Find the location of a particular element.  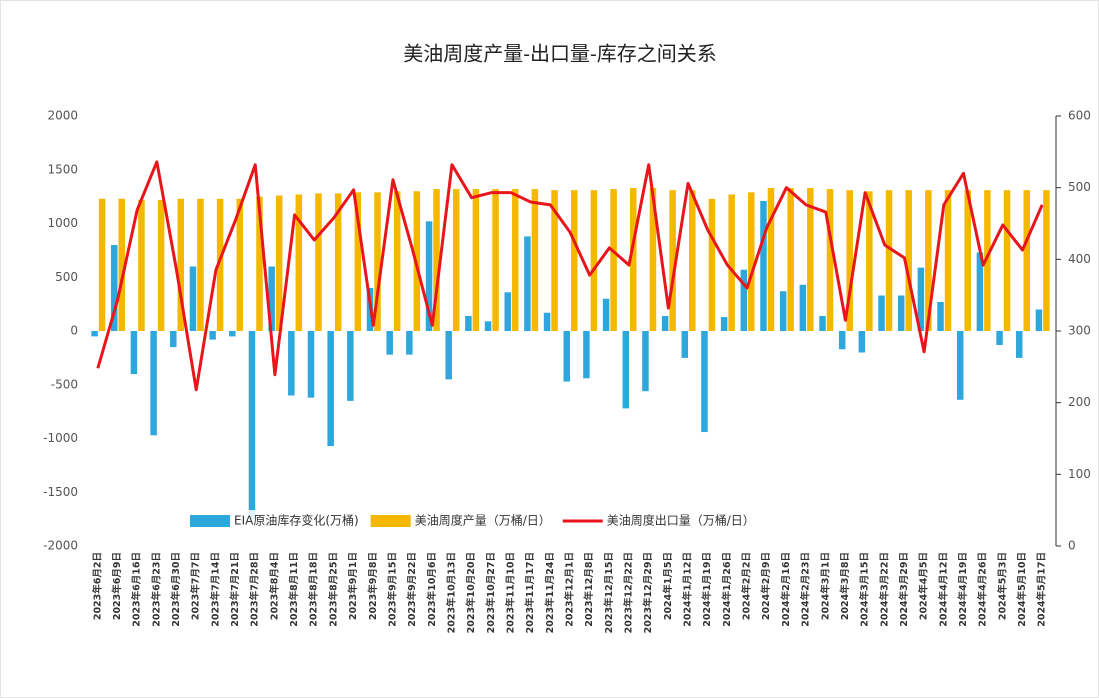

x-tick-label: 2023年10月27日 is located at coordinates (491, 592).